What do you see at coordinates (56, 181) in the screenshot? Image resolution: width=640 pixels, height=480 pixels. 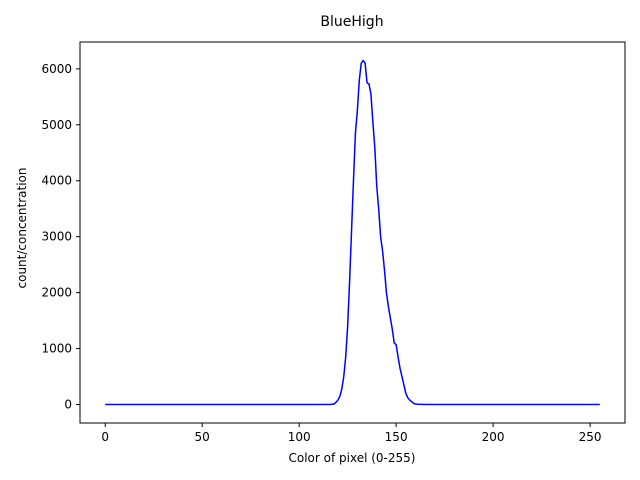 I see `y-tick-label: 4000` at bounding box center [56, 181].